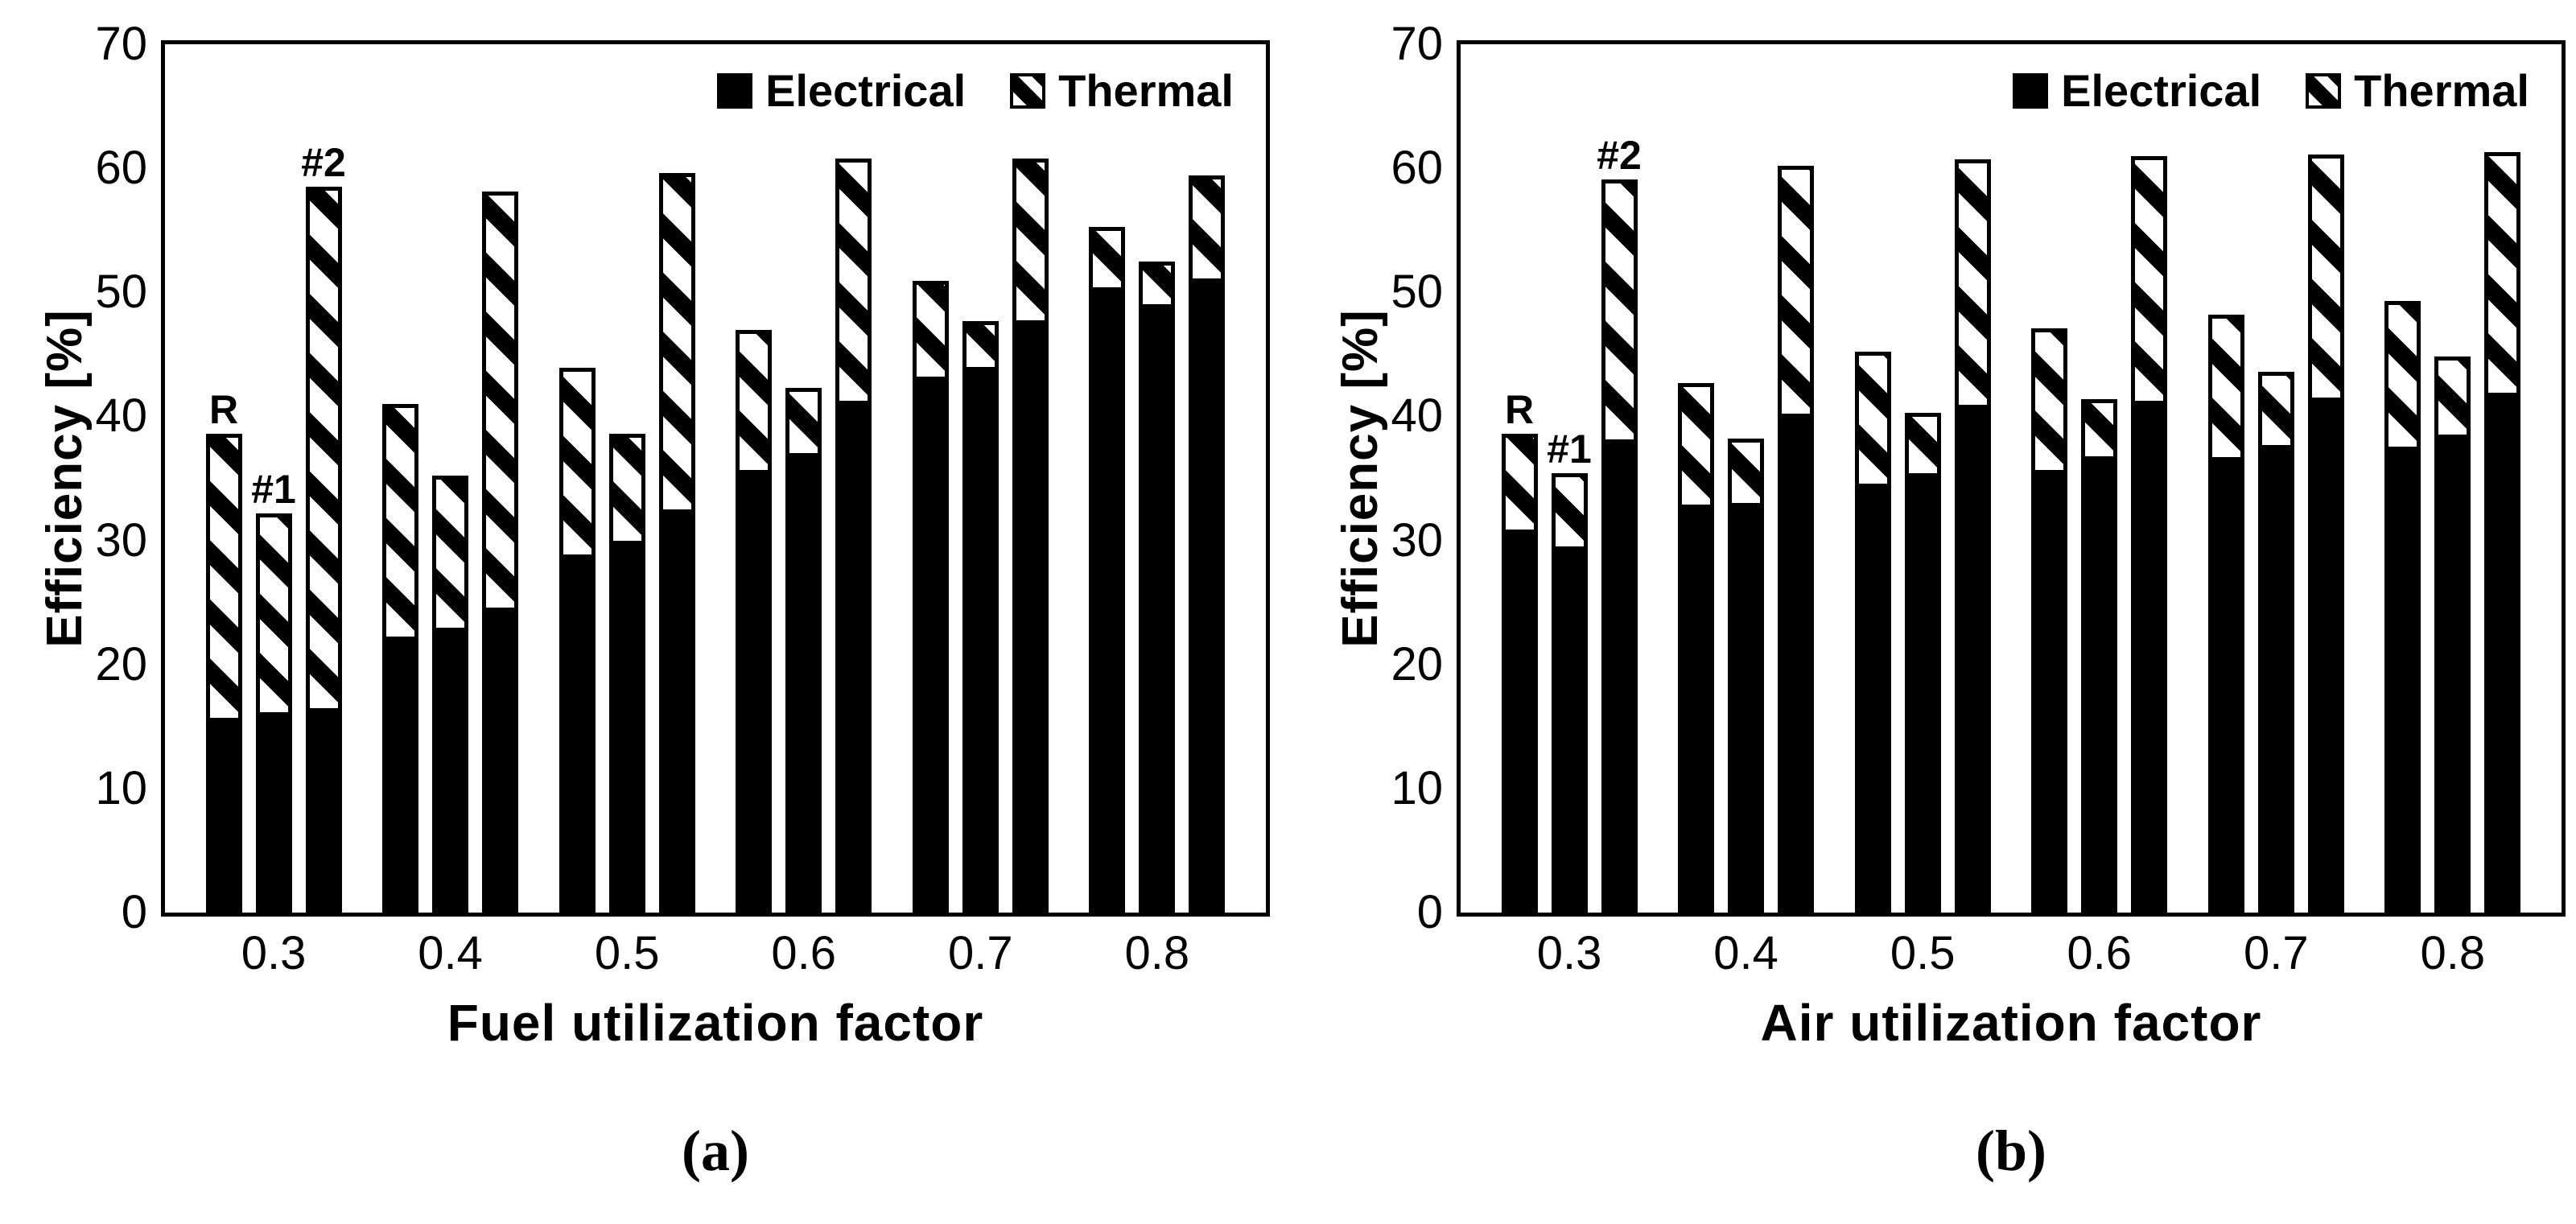 The height and width of the screenshot is (1224, 2576). Describe the element at coordinates (1360, 478) in the screenshot. I see `y-axis-title: Efficiency [%]` at that location.